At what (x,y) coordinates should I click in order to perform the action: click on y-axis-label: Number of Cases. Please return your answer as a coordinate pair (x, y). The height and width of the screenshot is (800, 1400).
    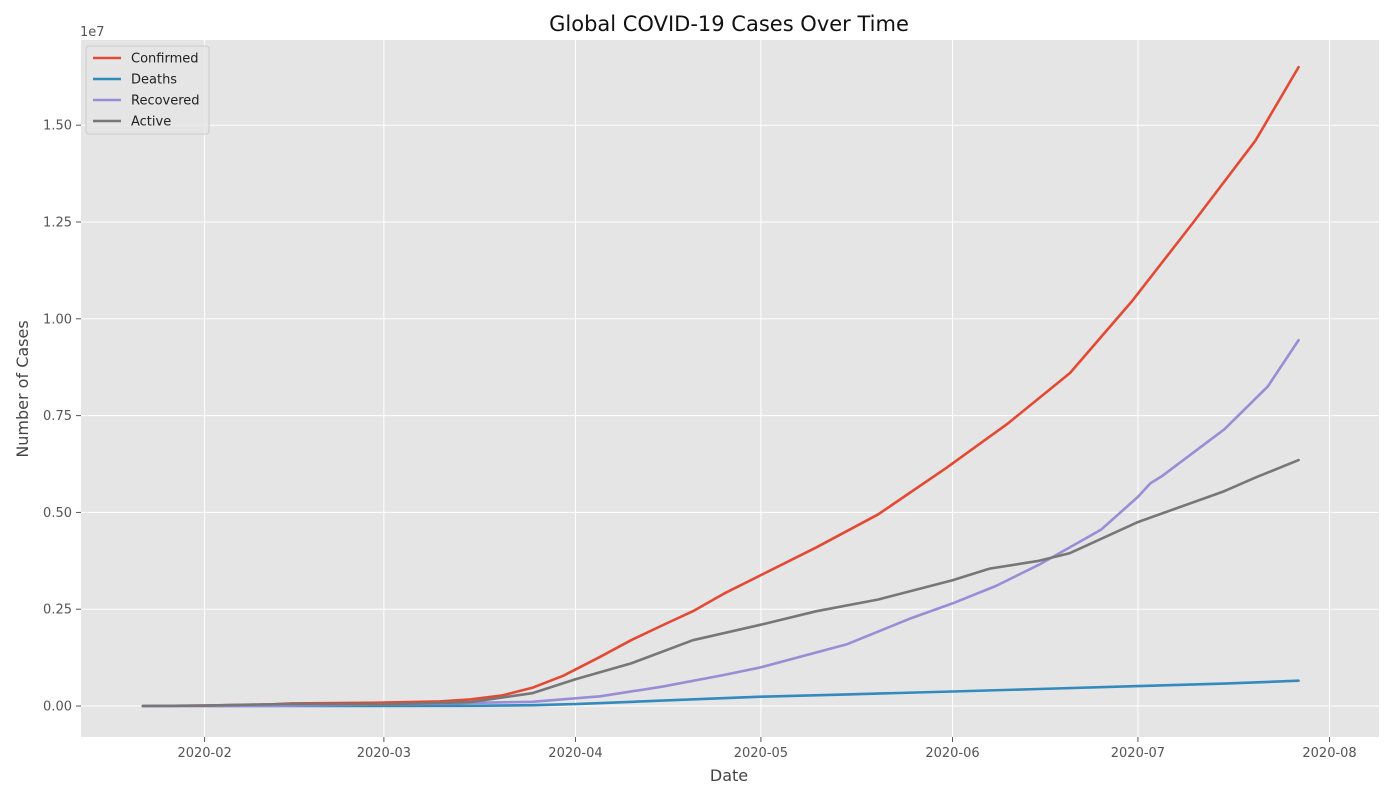
    Looking at the image, I should click on (22, 388).